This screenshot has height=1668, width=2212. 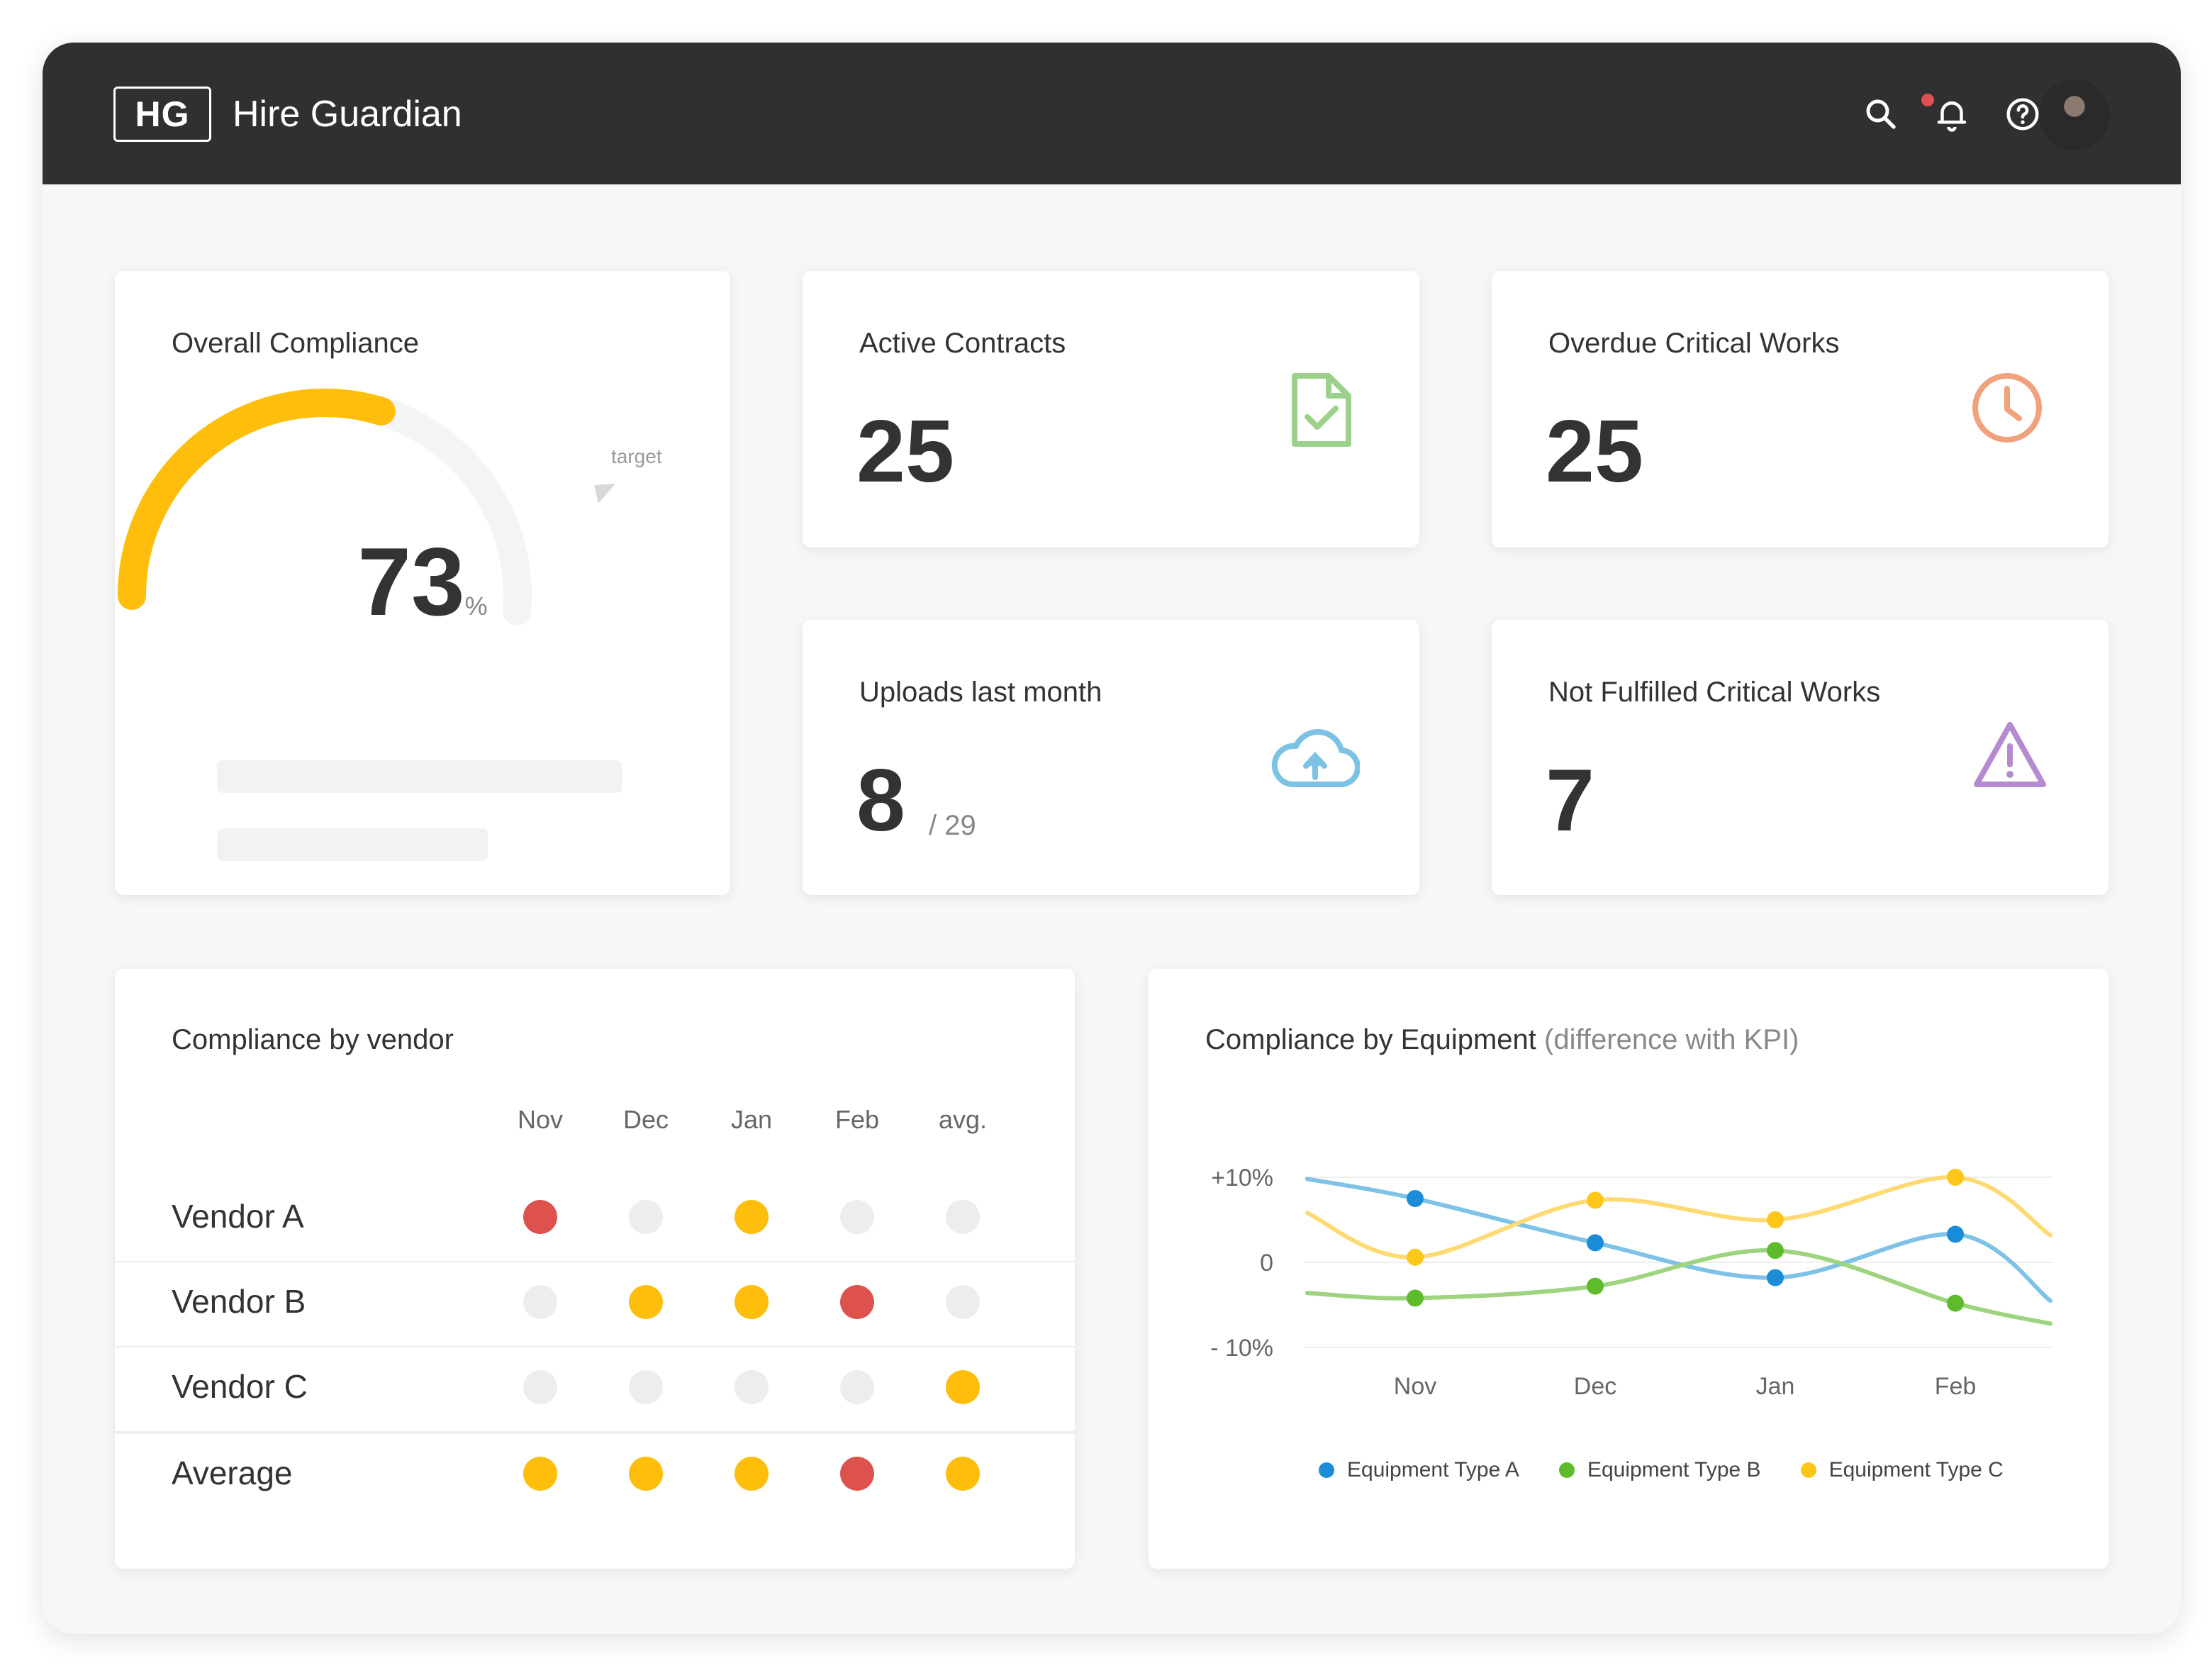 I want to click on compliance-number: 73, so click(x=411, y=581).